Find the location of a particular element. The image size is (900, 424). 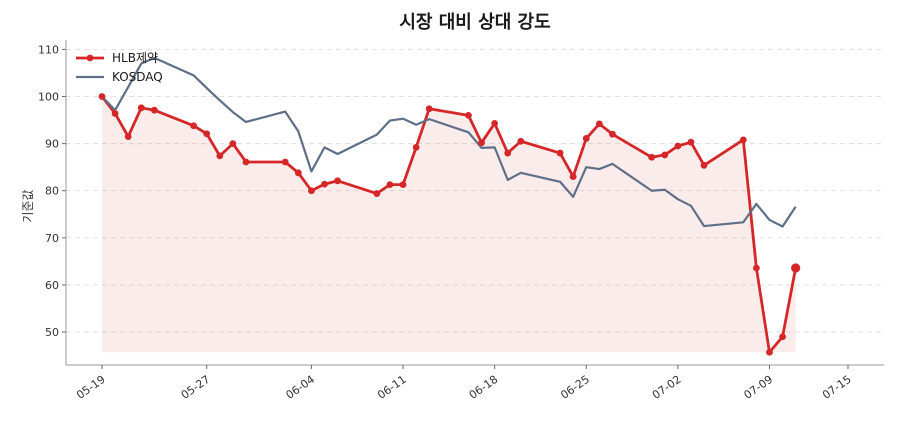

y-tick-label: 90 is located at coordinates (52, 144).